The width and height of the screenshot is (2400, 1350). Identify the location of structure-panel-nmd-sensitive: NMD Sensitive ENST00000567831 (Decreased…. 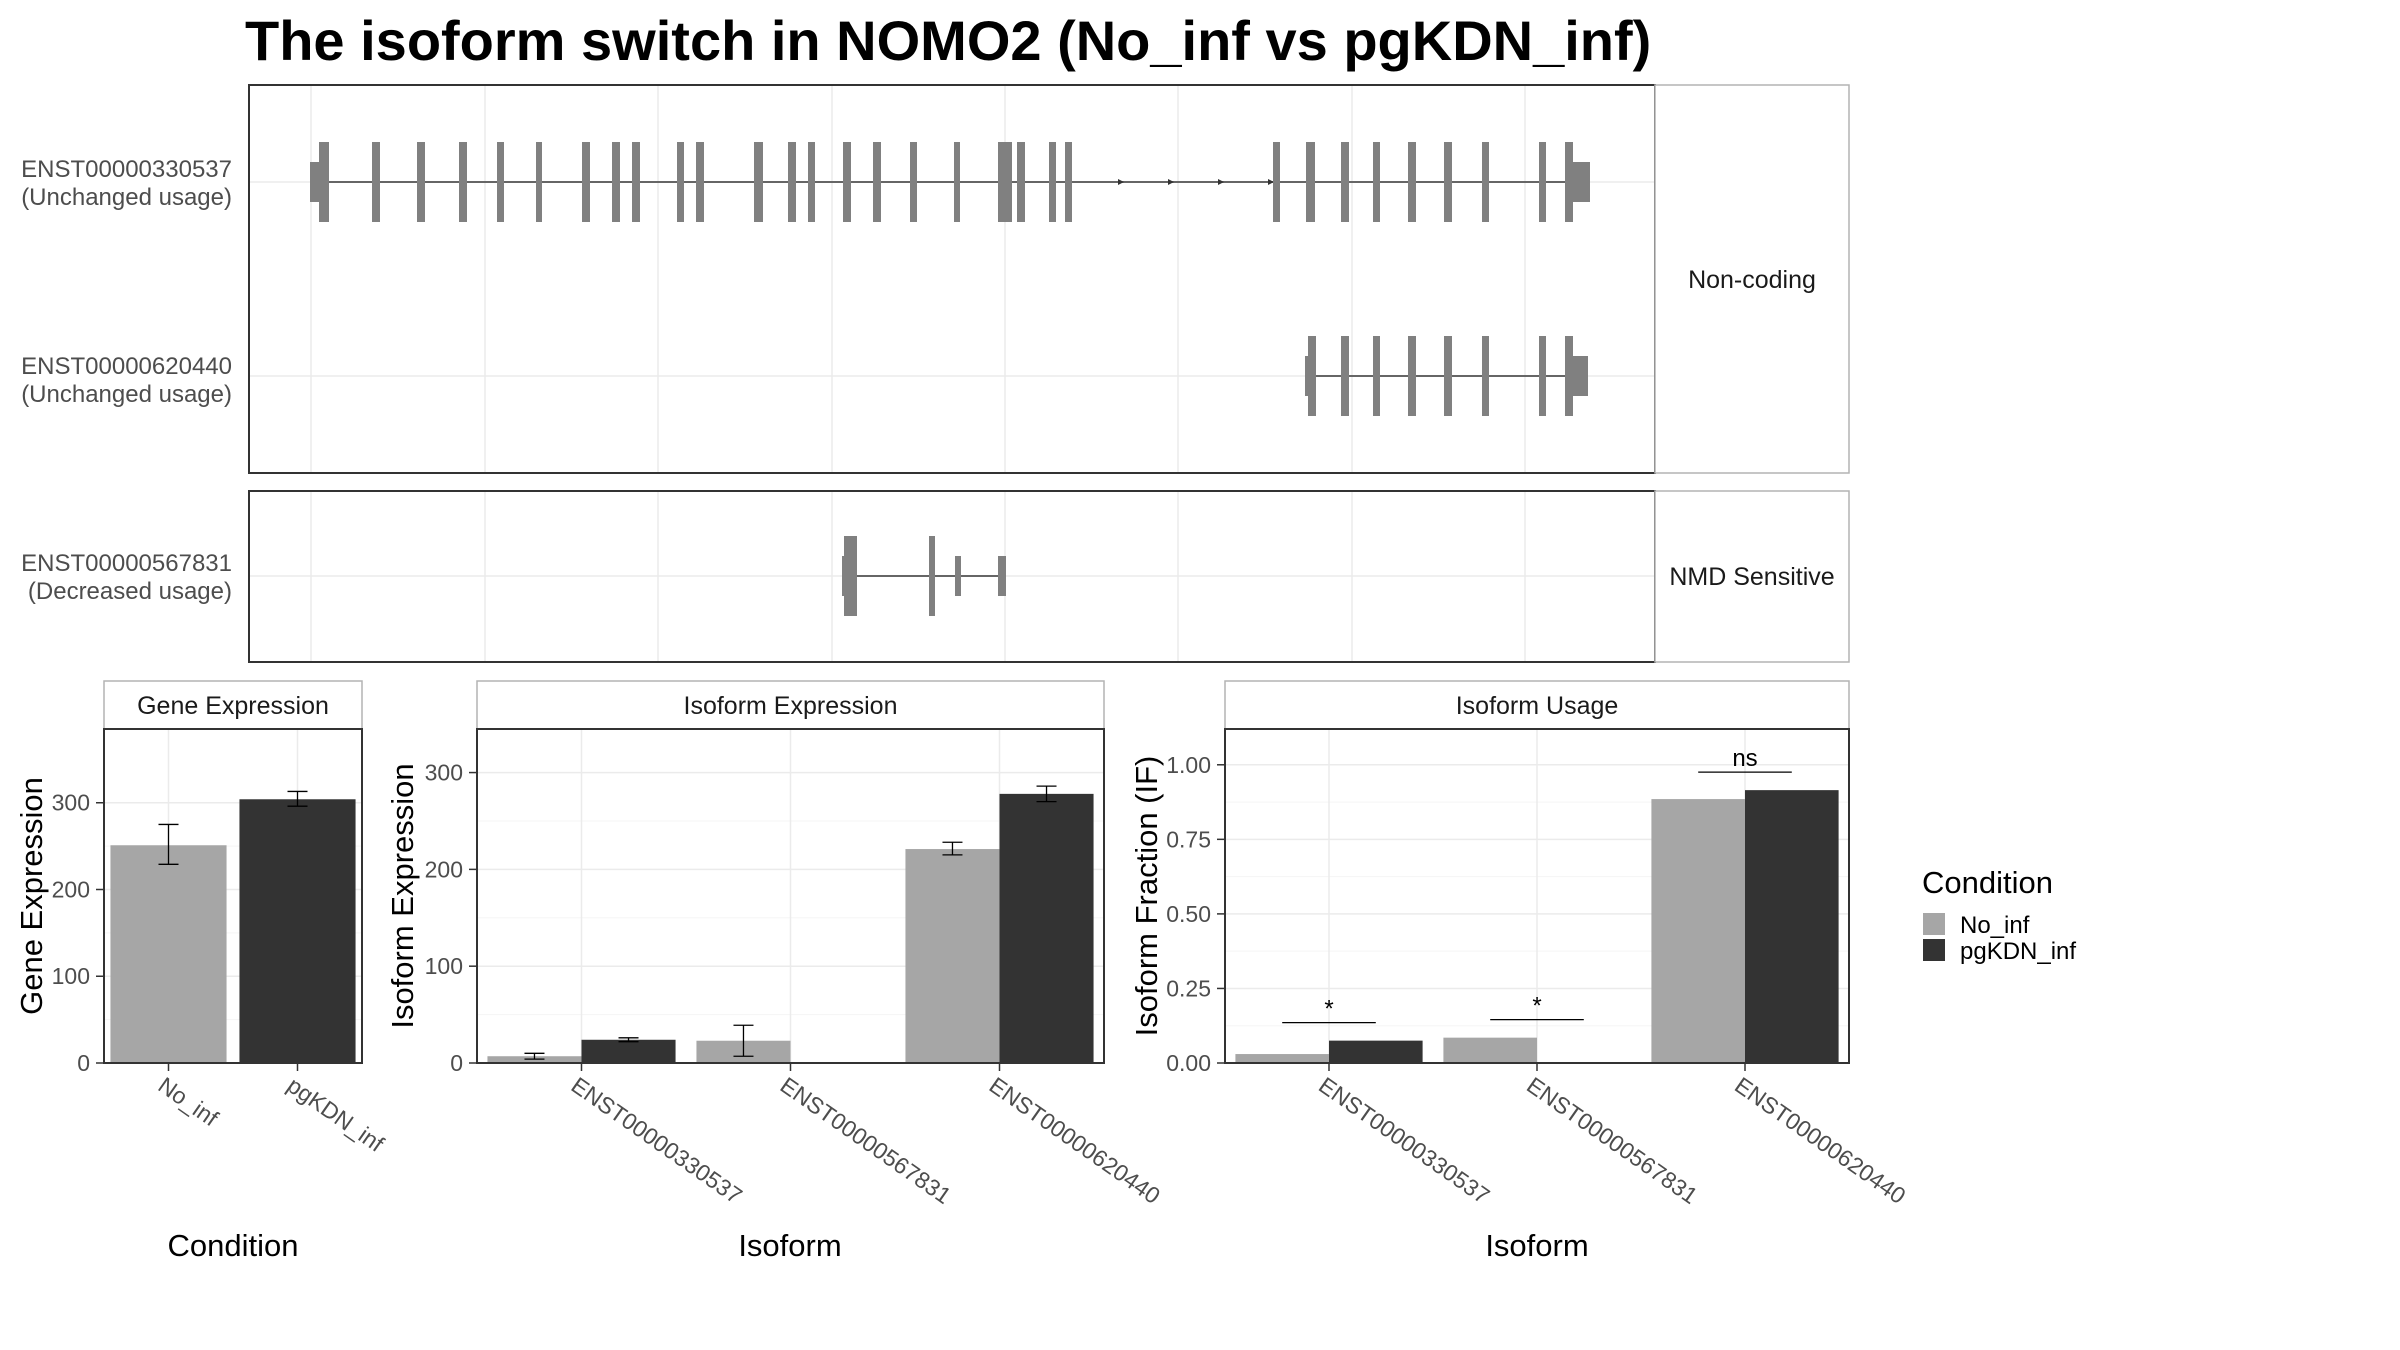
(935, 576).